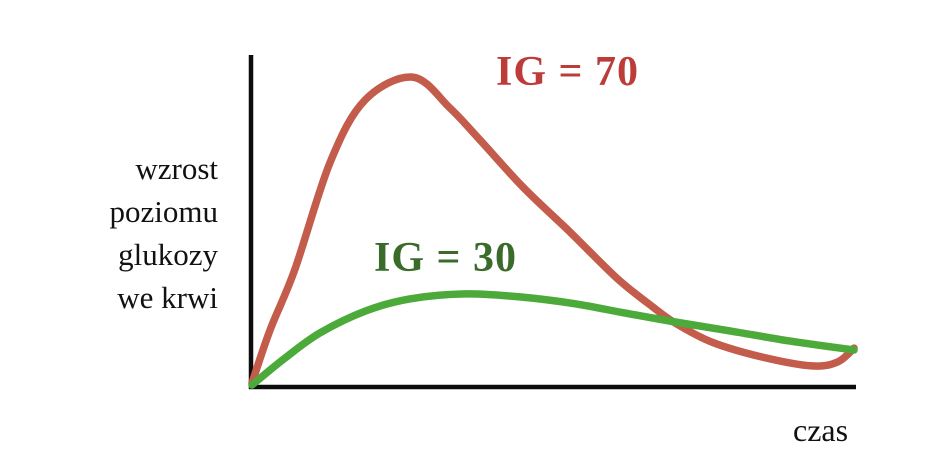 Image resolution: width=945 pixels, height=473 pixels. I want to click on high-gi-label: IG = 70, so click(567, 72).